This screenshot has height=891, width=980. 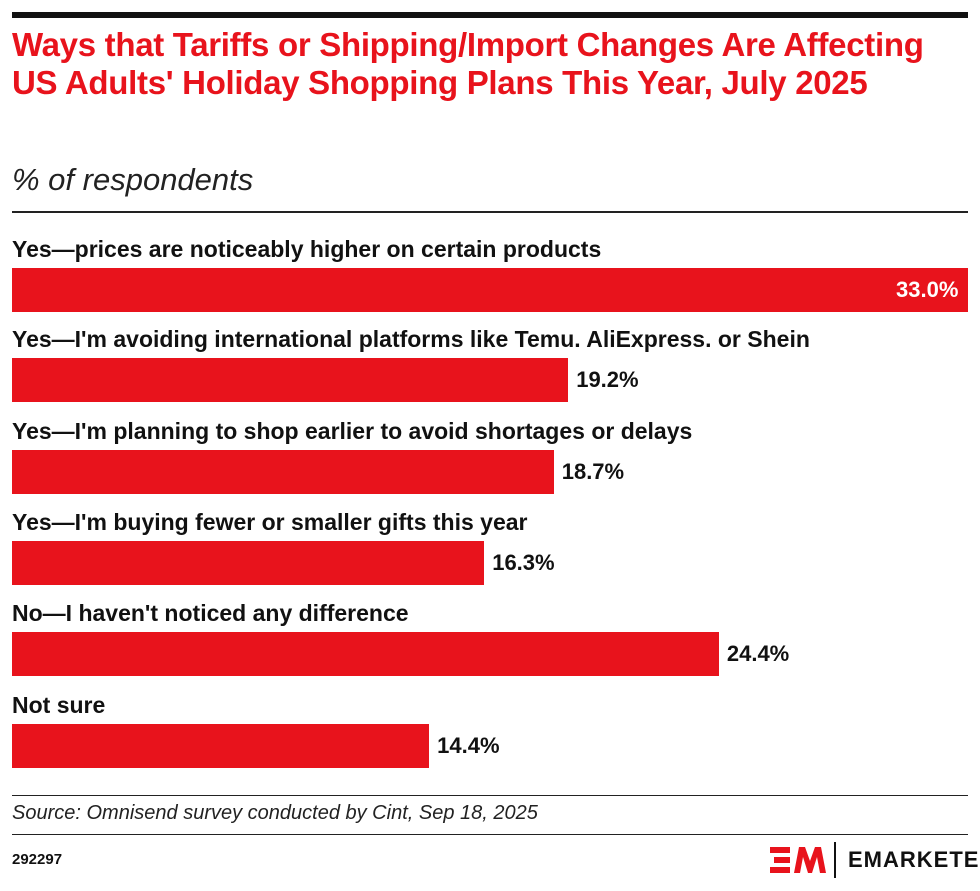 I want to click on footer-divider, so click(x=490, y=795).